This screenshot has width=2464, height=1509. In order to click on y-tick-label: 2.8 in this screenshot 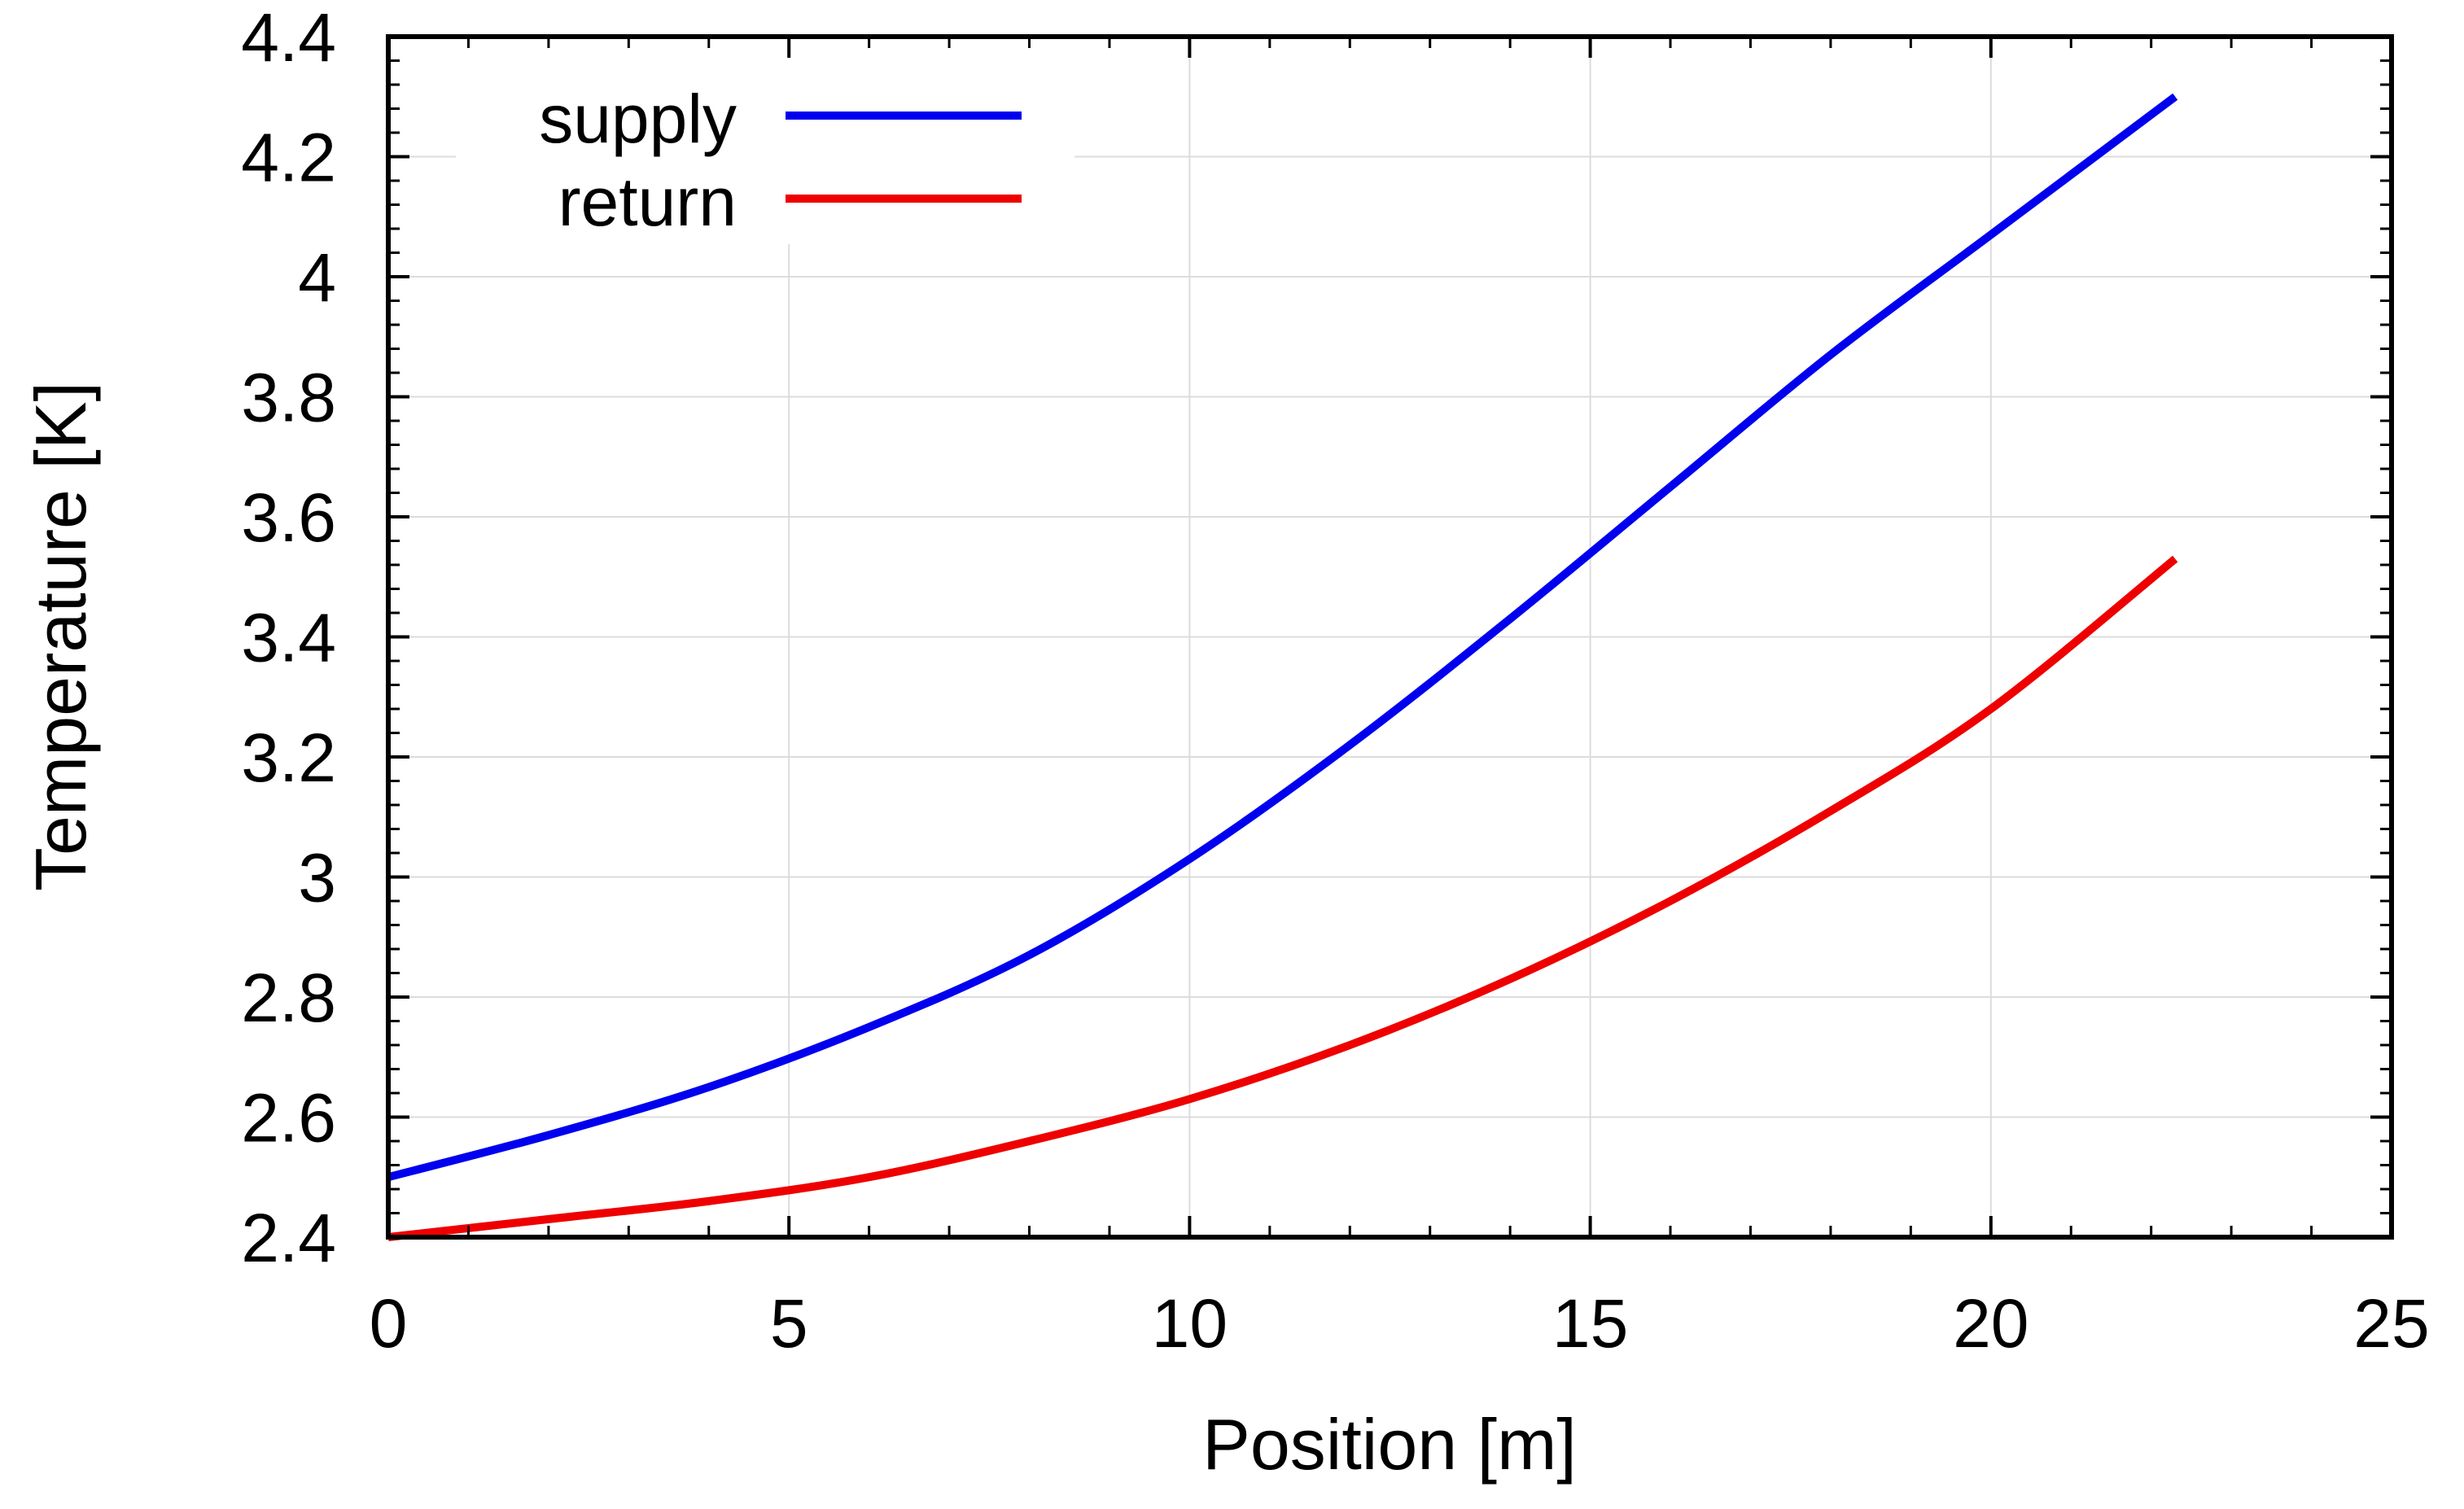, I will do `click(289, 998)`.